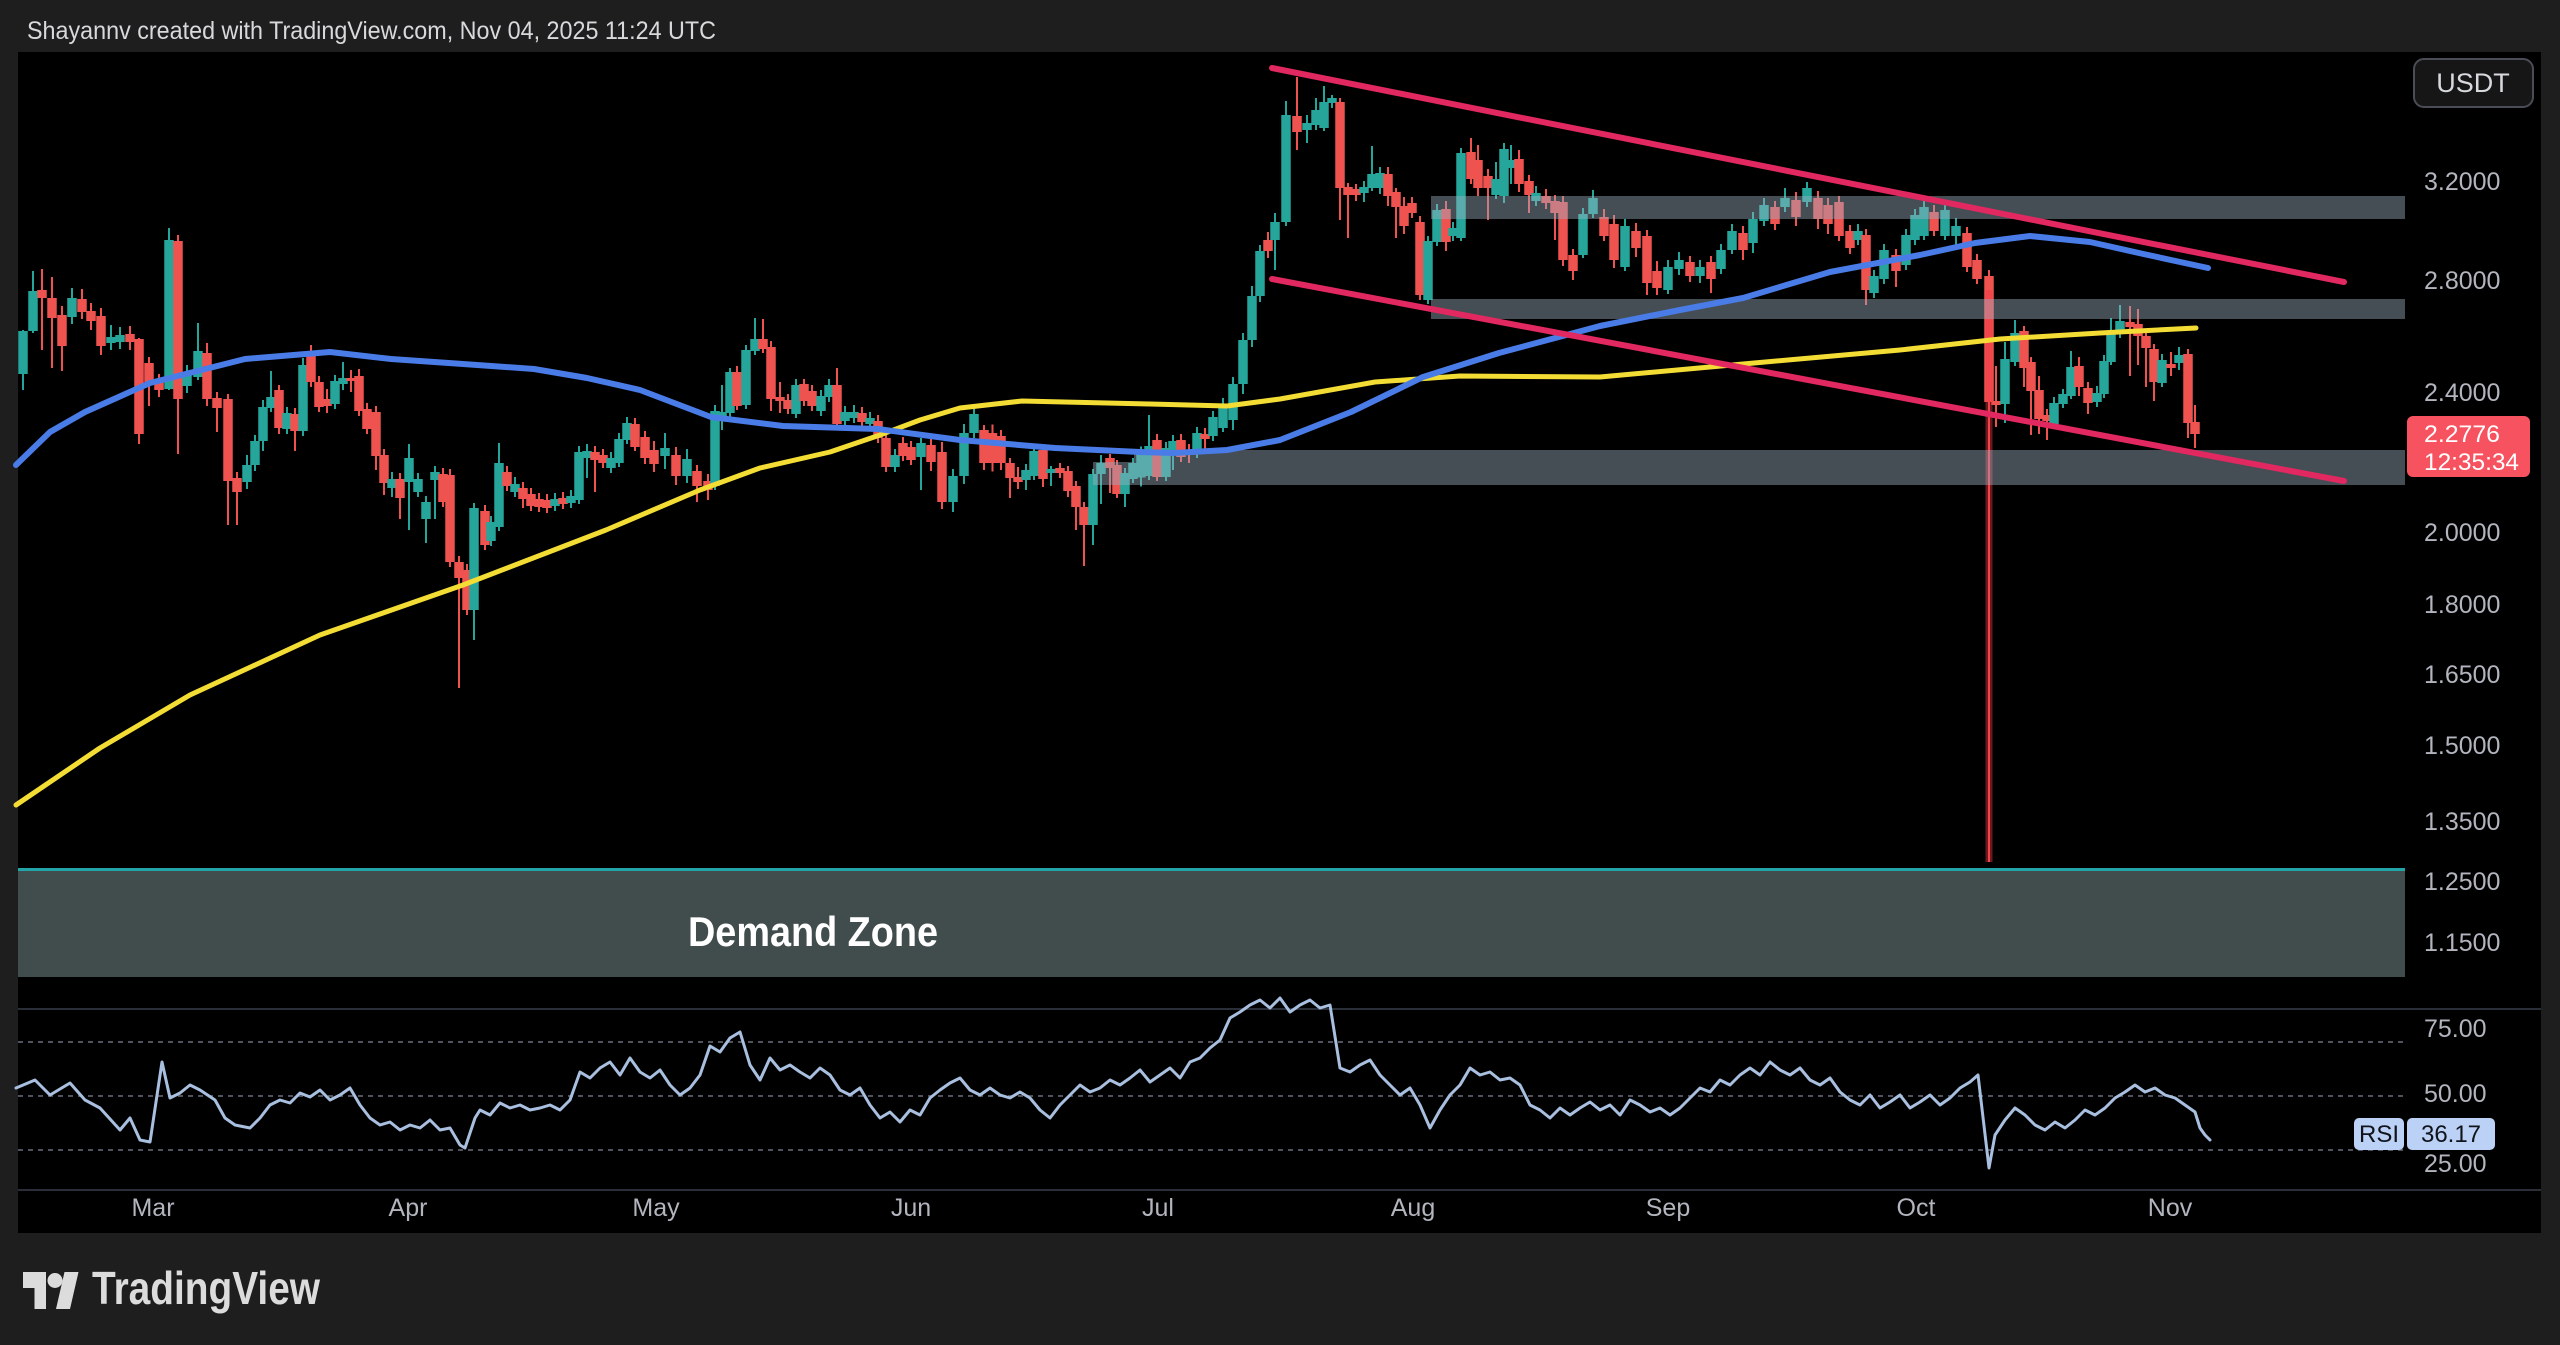 The height and width of the screenshot is (1345, 2560). What do you see at coordinates (2473, 83) in the screenshot?
I see `svg-text: USDT` at bounding box center [2473, 83].